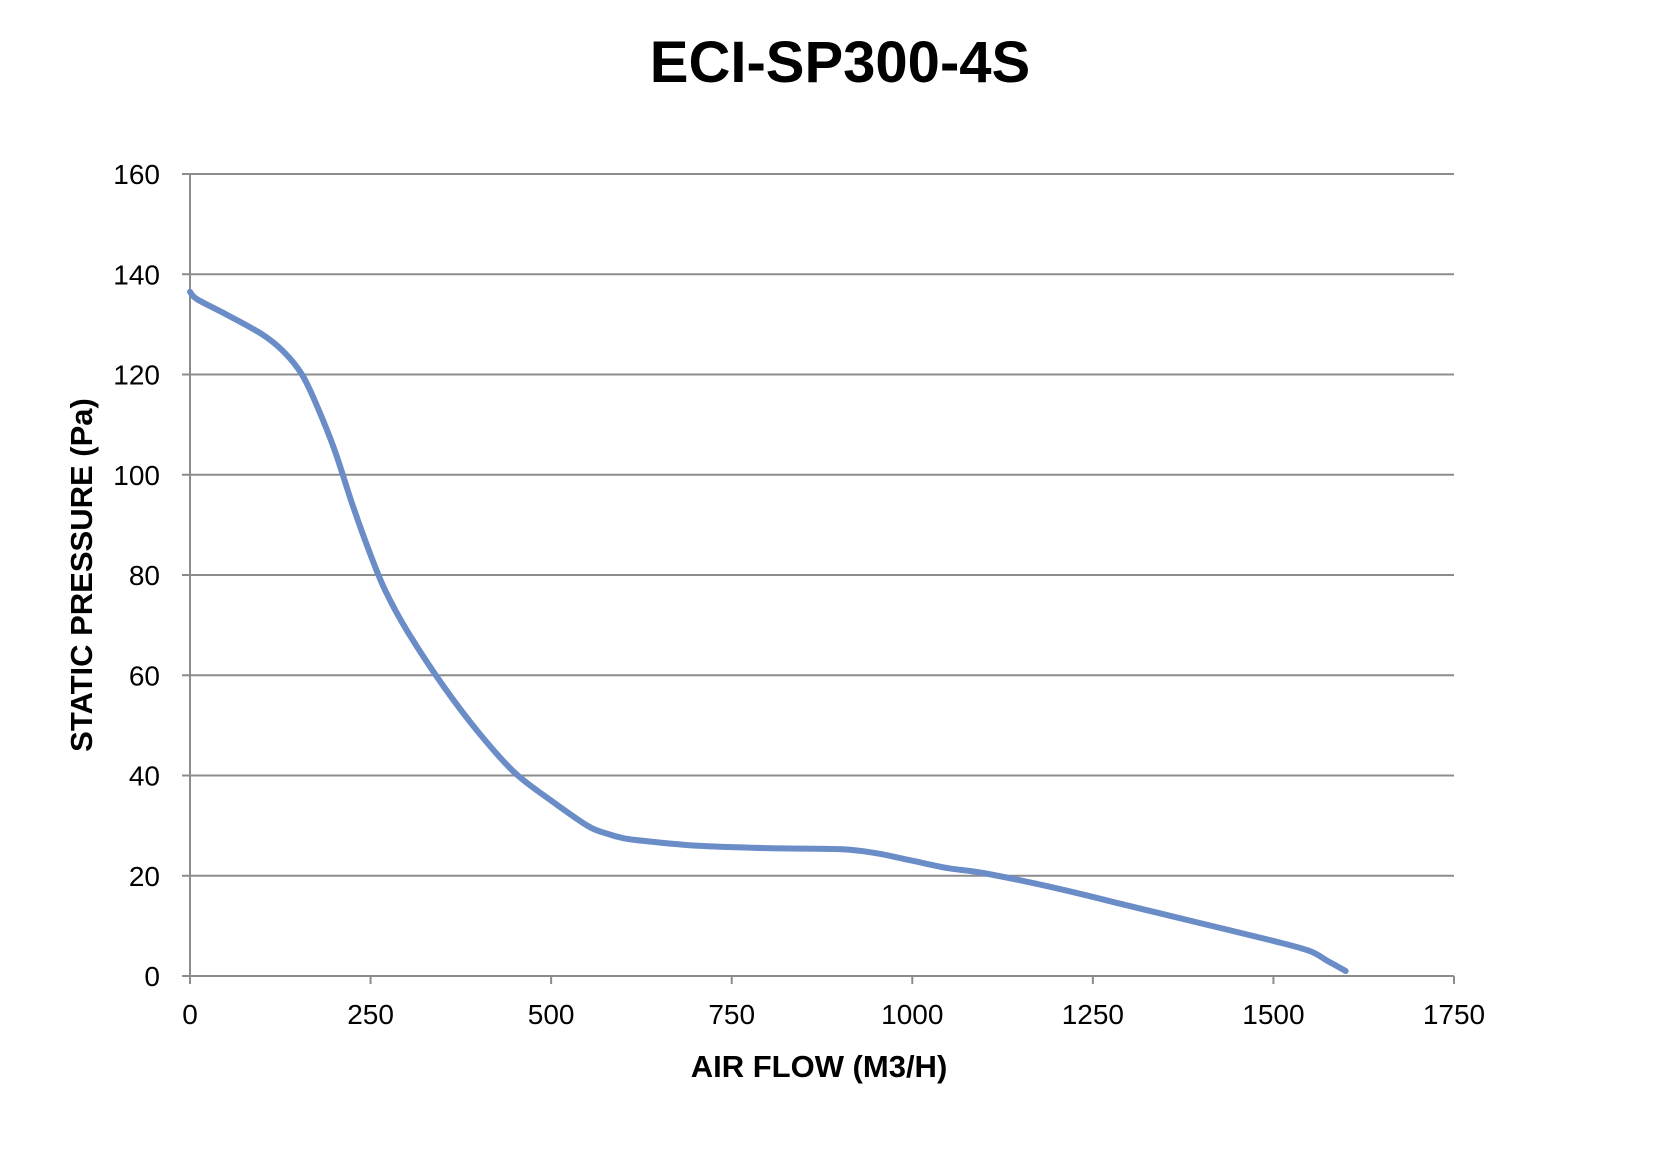 The image size is (1680, 1154). What do you see at coordinates (144, 575) in the screenshot?
I see `y-tick-label: 80` at bounding box center [144, 575].